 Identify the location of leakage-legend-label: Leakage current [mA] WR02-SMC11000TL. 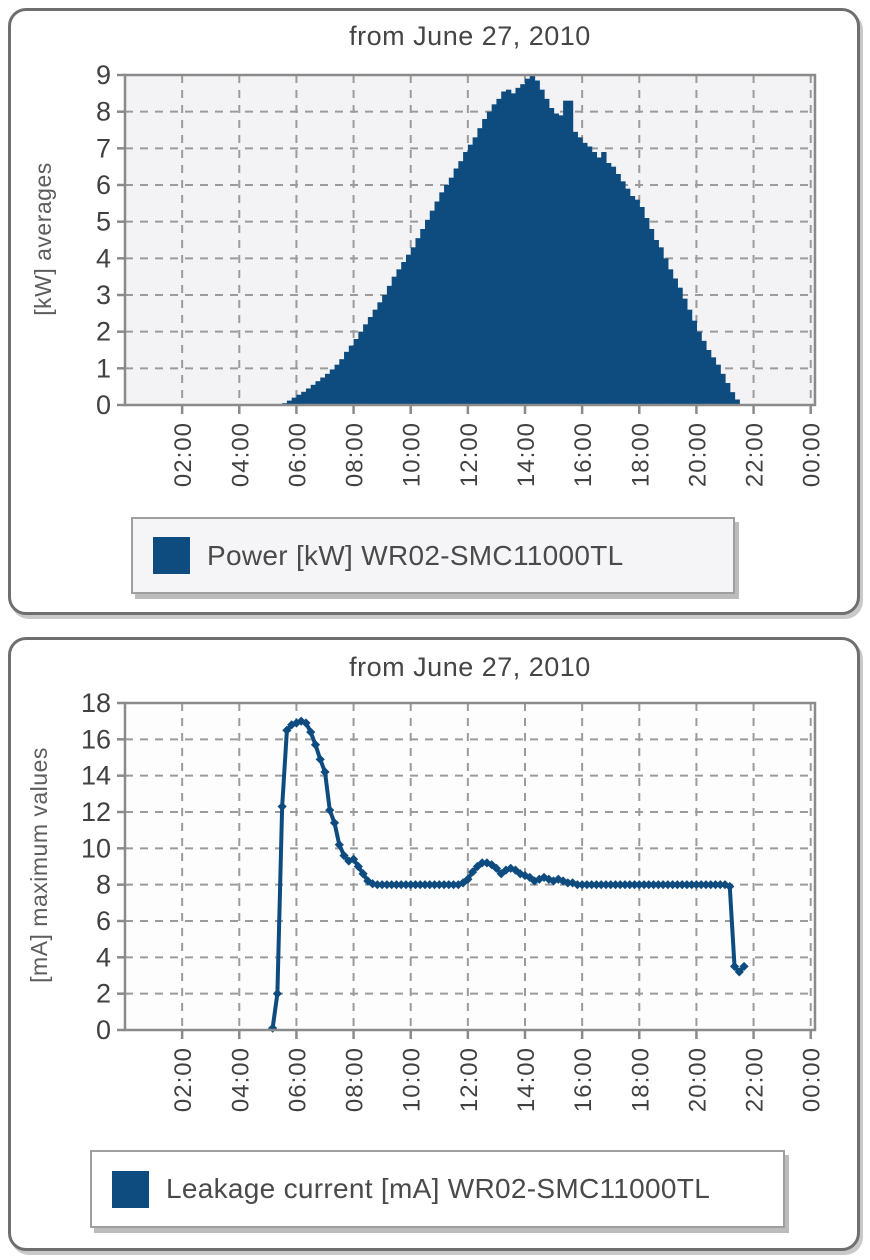
(438, 1188).